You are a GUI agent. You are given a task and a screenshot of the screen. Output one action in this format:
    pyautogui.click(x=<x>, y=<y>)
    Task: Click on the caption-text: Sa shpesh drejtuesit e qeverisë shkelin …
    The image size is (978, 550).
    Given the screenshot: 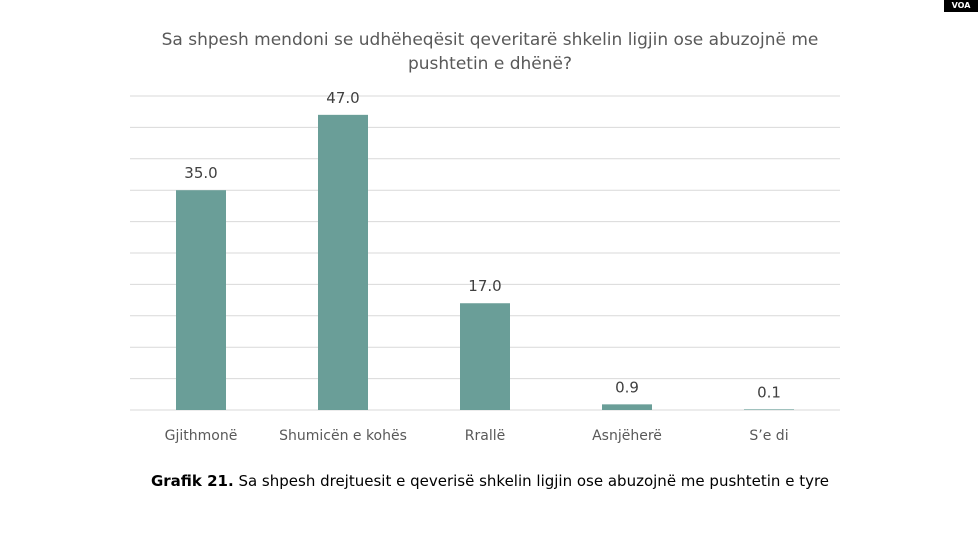 What is the action you would take?
    pyautogui.click(x=531, y=481)
    